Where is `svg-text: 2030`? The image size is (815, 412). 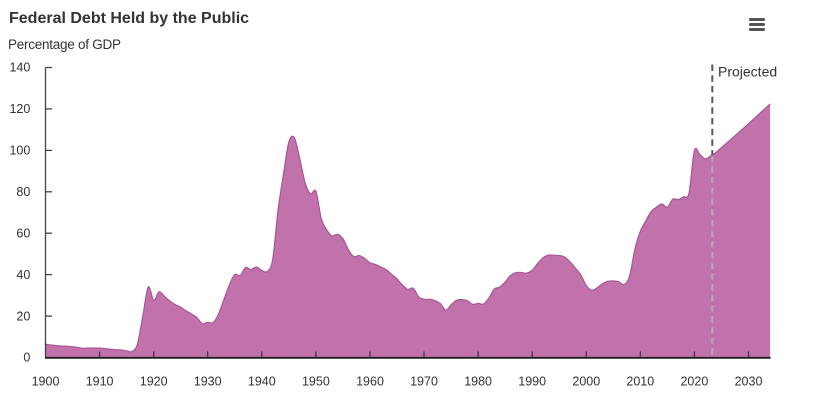
svg-text: 2030 is located at coordinates (749, 382).